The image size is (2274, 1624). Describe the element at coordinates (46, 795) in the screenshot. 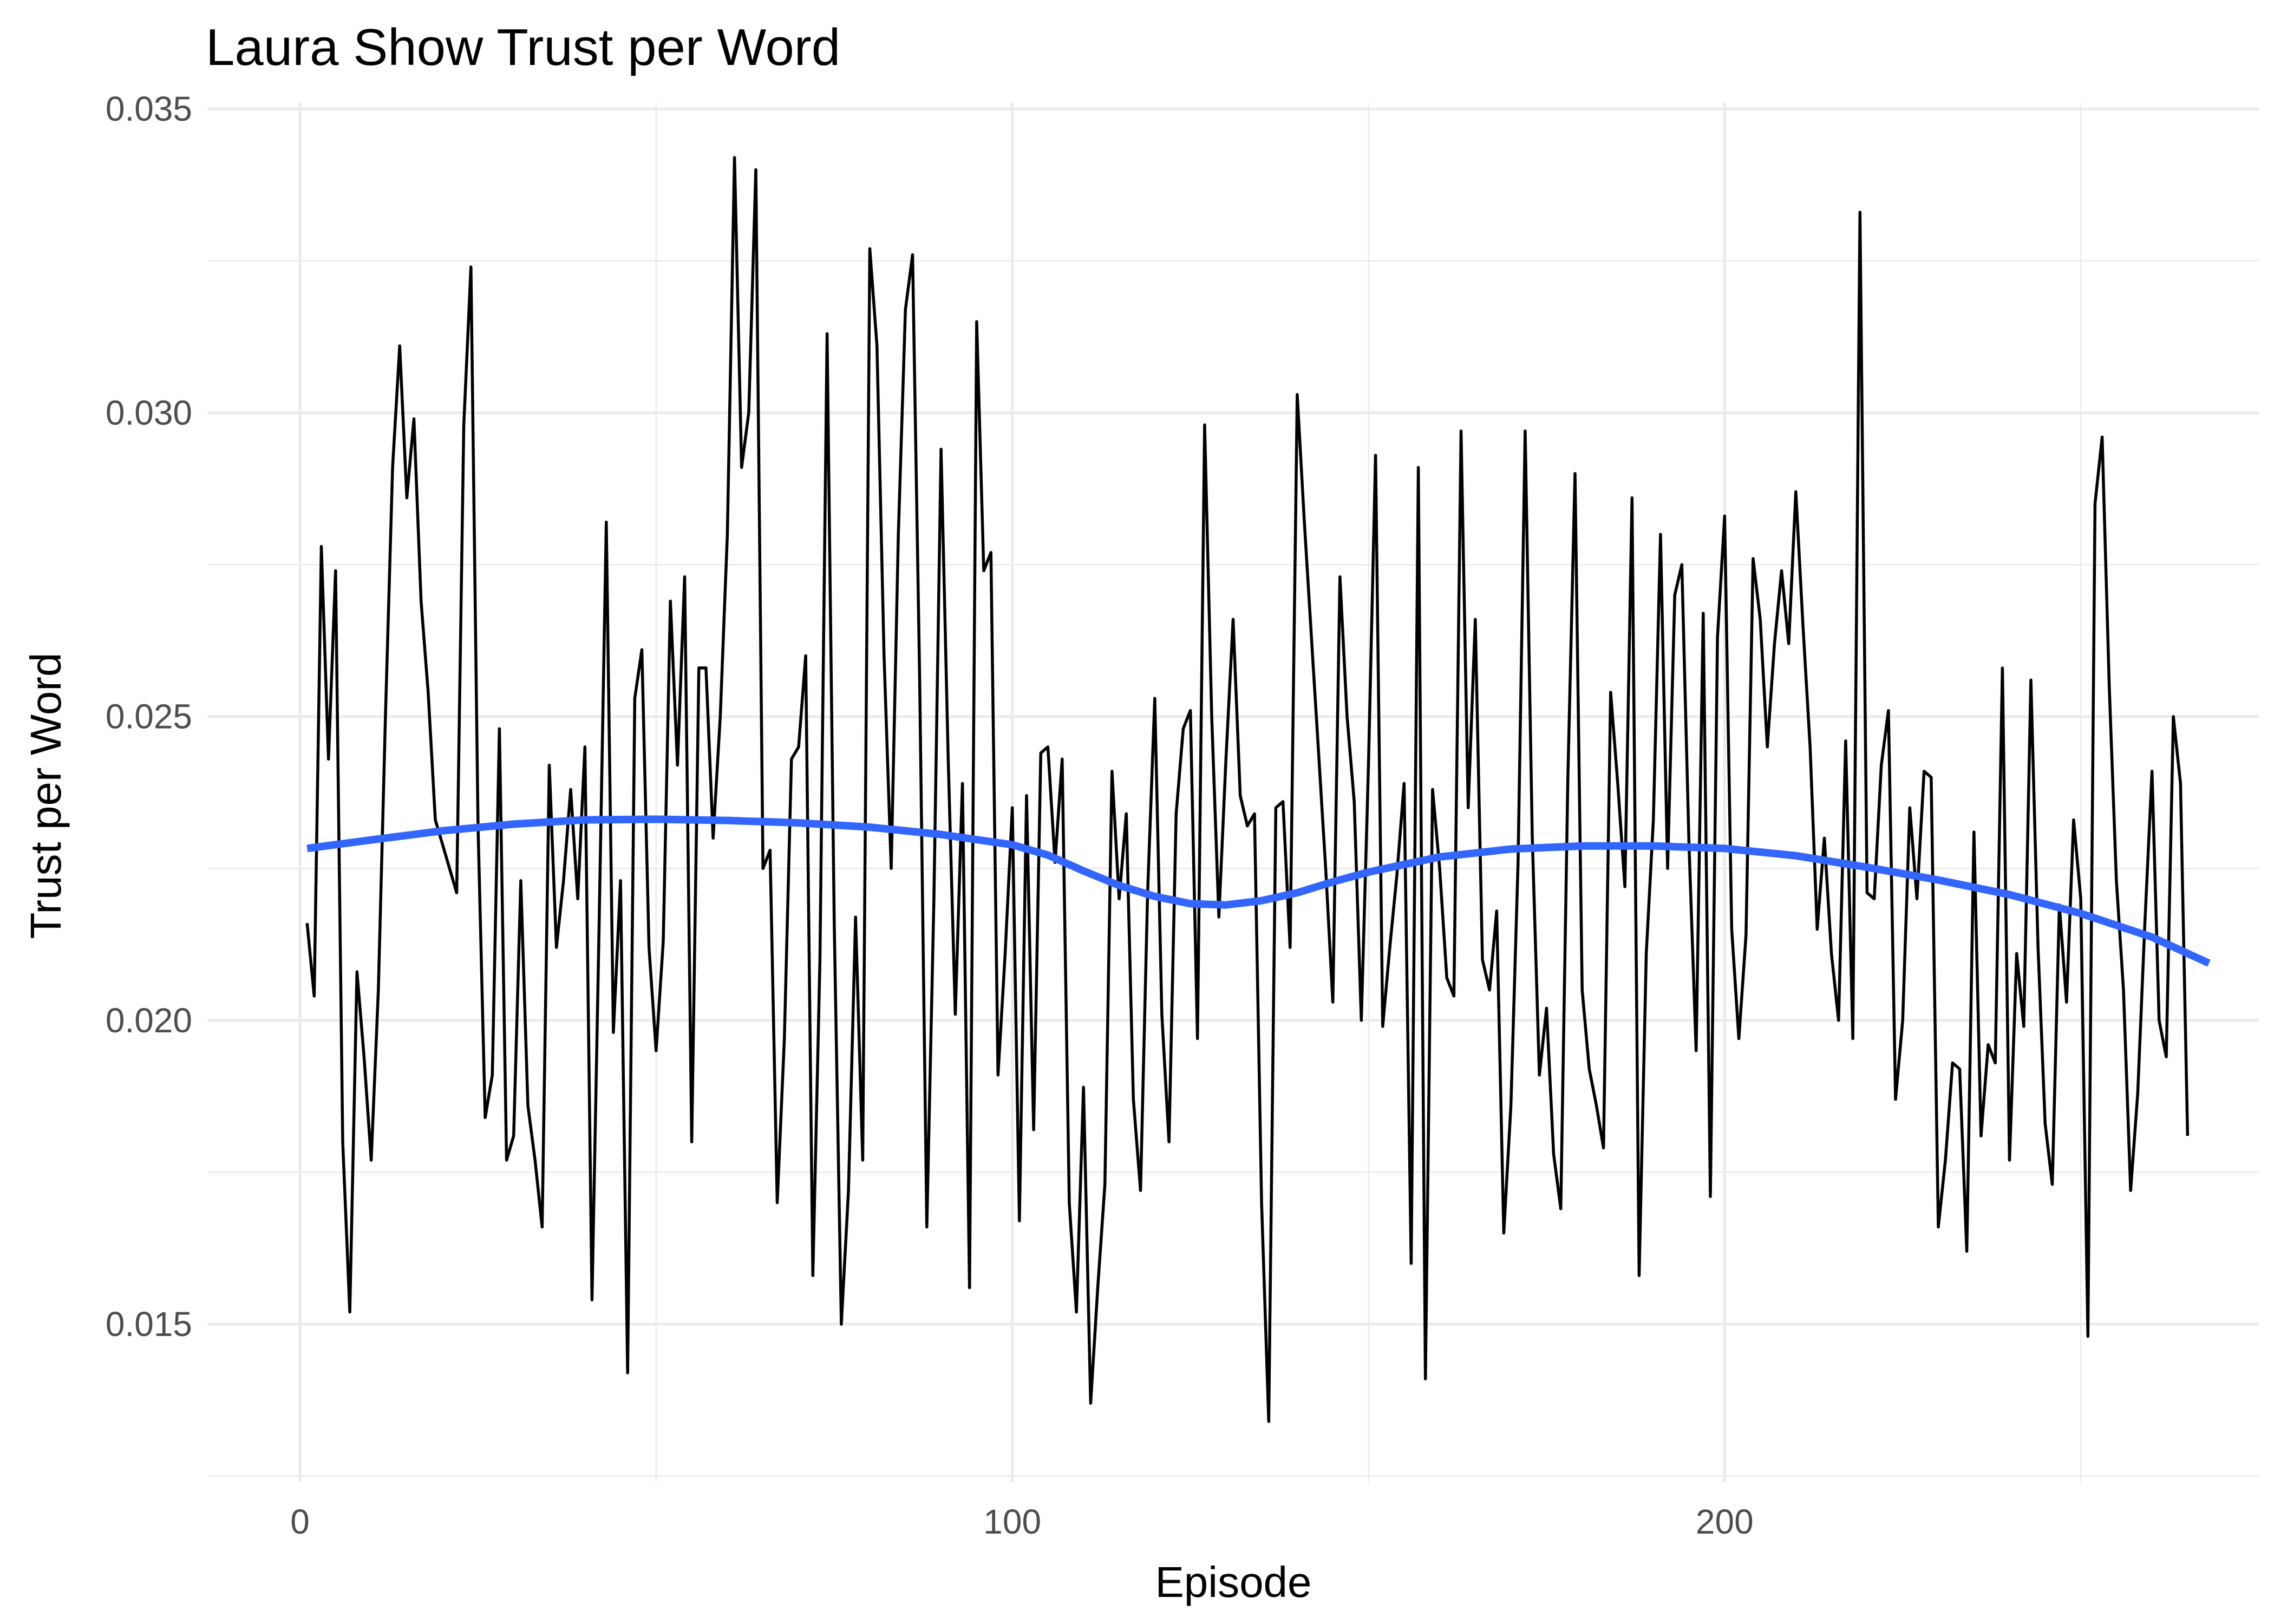

I see `y-axis-title: Trust per Word` at that location.